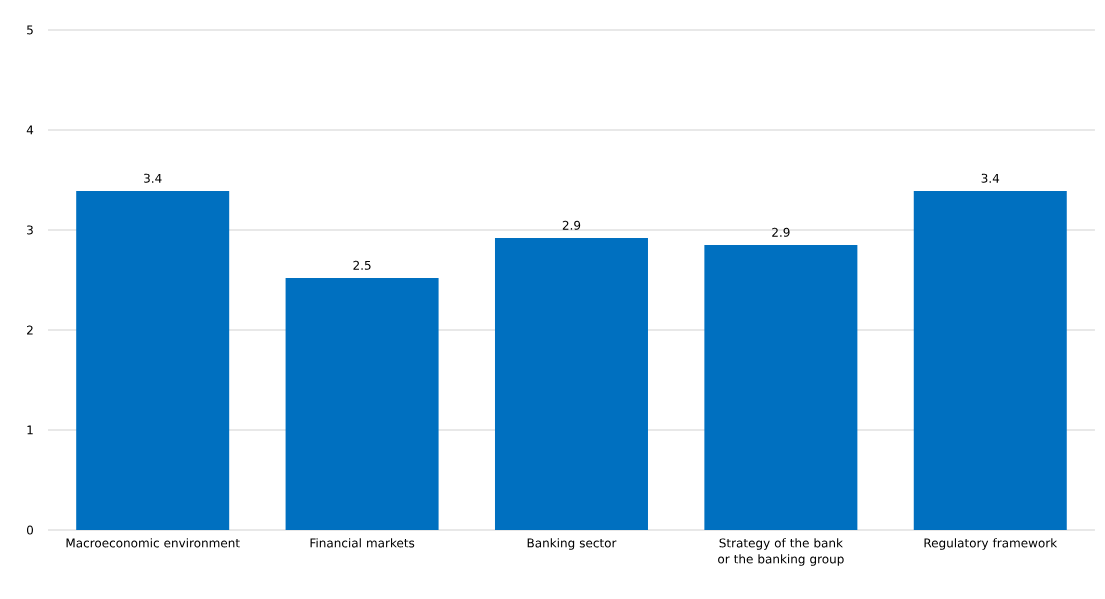 The height and width of the screenshot is (599, 1105). What do you see at coordinates (30, 530) in the screenshot?
I see `y-tick-label: 0` at bounding box center [30, 530].